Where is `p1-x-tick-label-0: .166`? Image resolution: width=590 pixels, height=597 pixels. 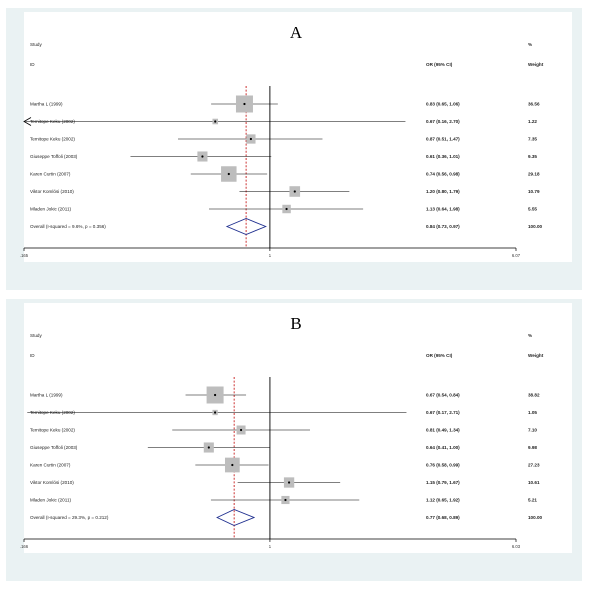
p1-x-tick-label-0: .166 is located at coordinates (24, 546).